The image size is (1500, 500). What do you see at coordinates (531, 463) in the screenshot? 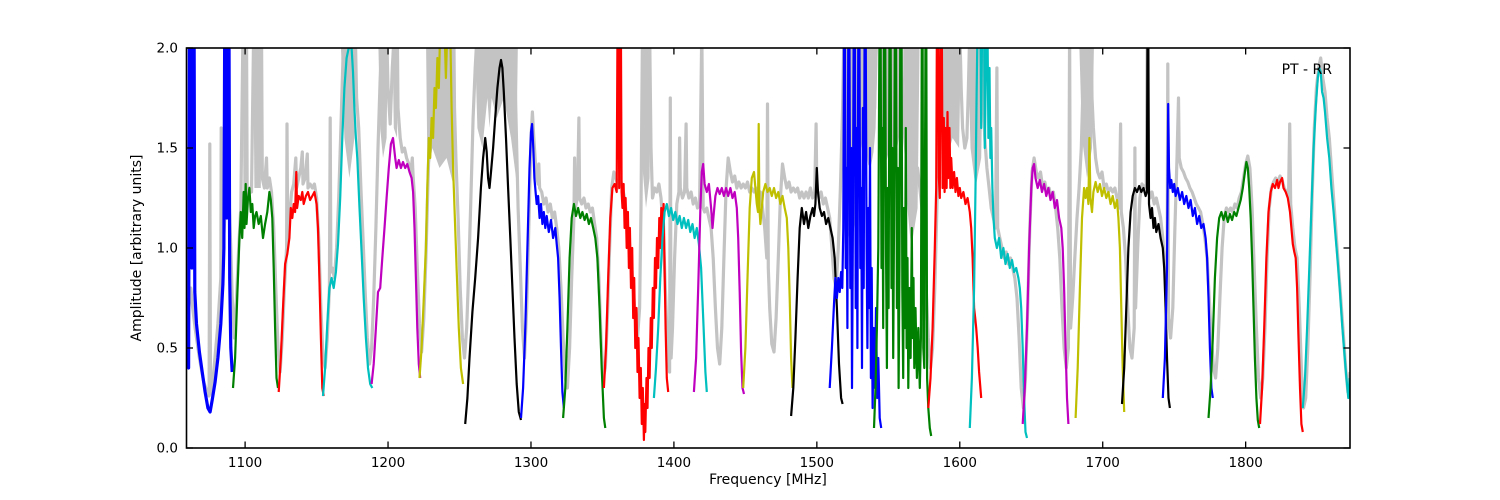
I see `x-tick-label: 1300` at bounding box center [531, 463].